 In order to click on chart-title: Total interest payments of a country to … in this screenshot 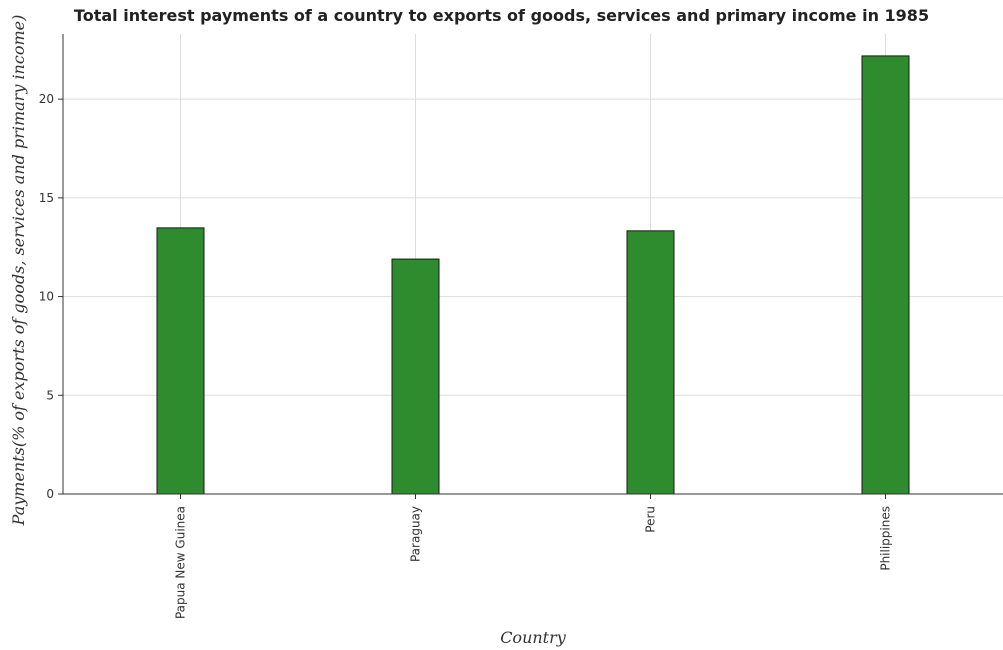, I will do `click(501, 15)`.